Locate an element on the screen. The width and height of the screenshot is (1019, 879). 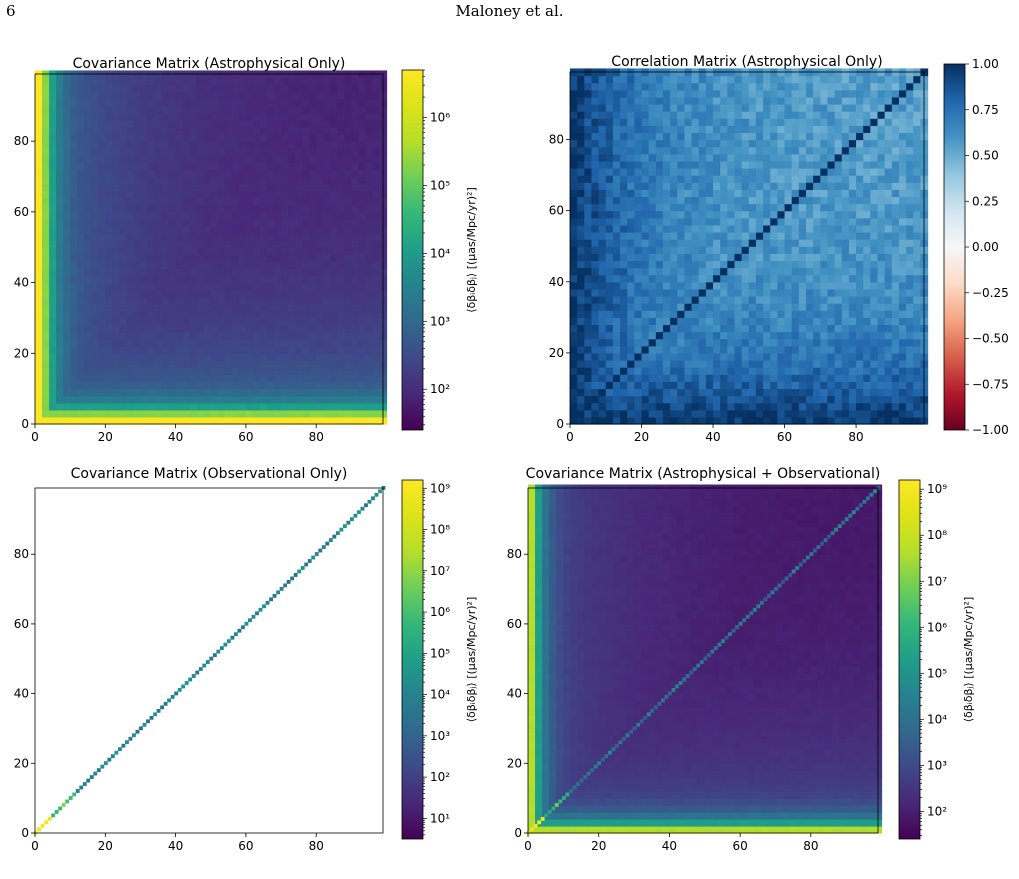
x-tick-label: 60 is located at coordinates (245, 437).